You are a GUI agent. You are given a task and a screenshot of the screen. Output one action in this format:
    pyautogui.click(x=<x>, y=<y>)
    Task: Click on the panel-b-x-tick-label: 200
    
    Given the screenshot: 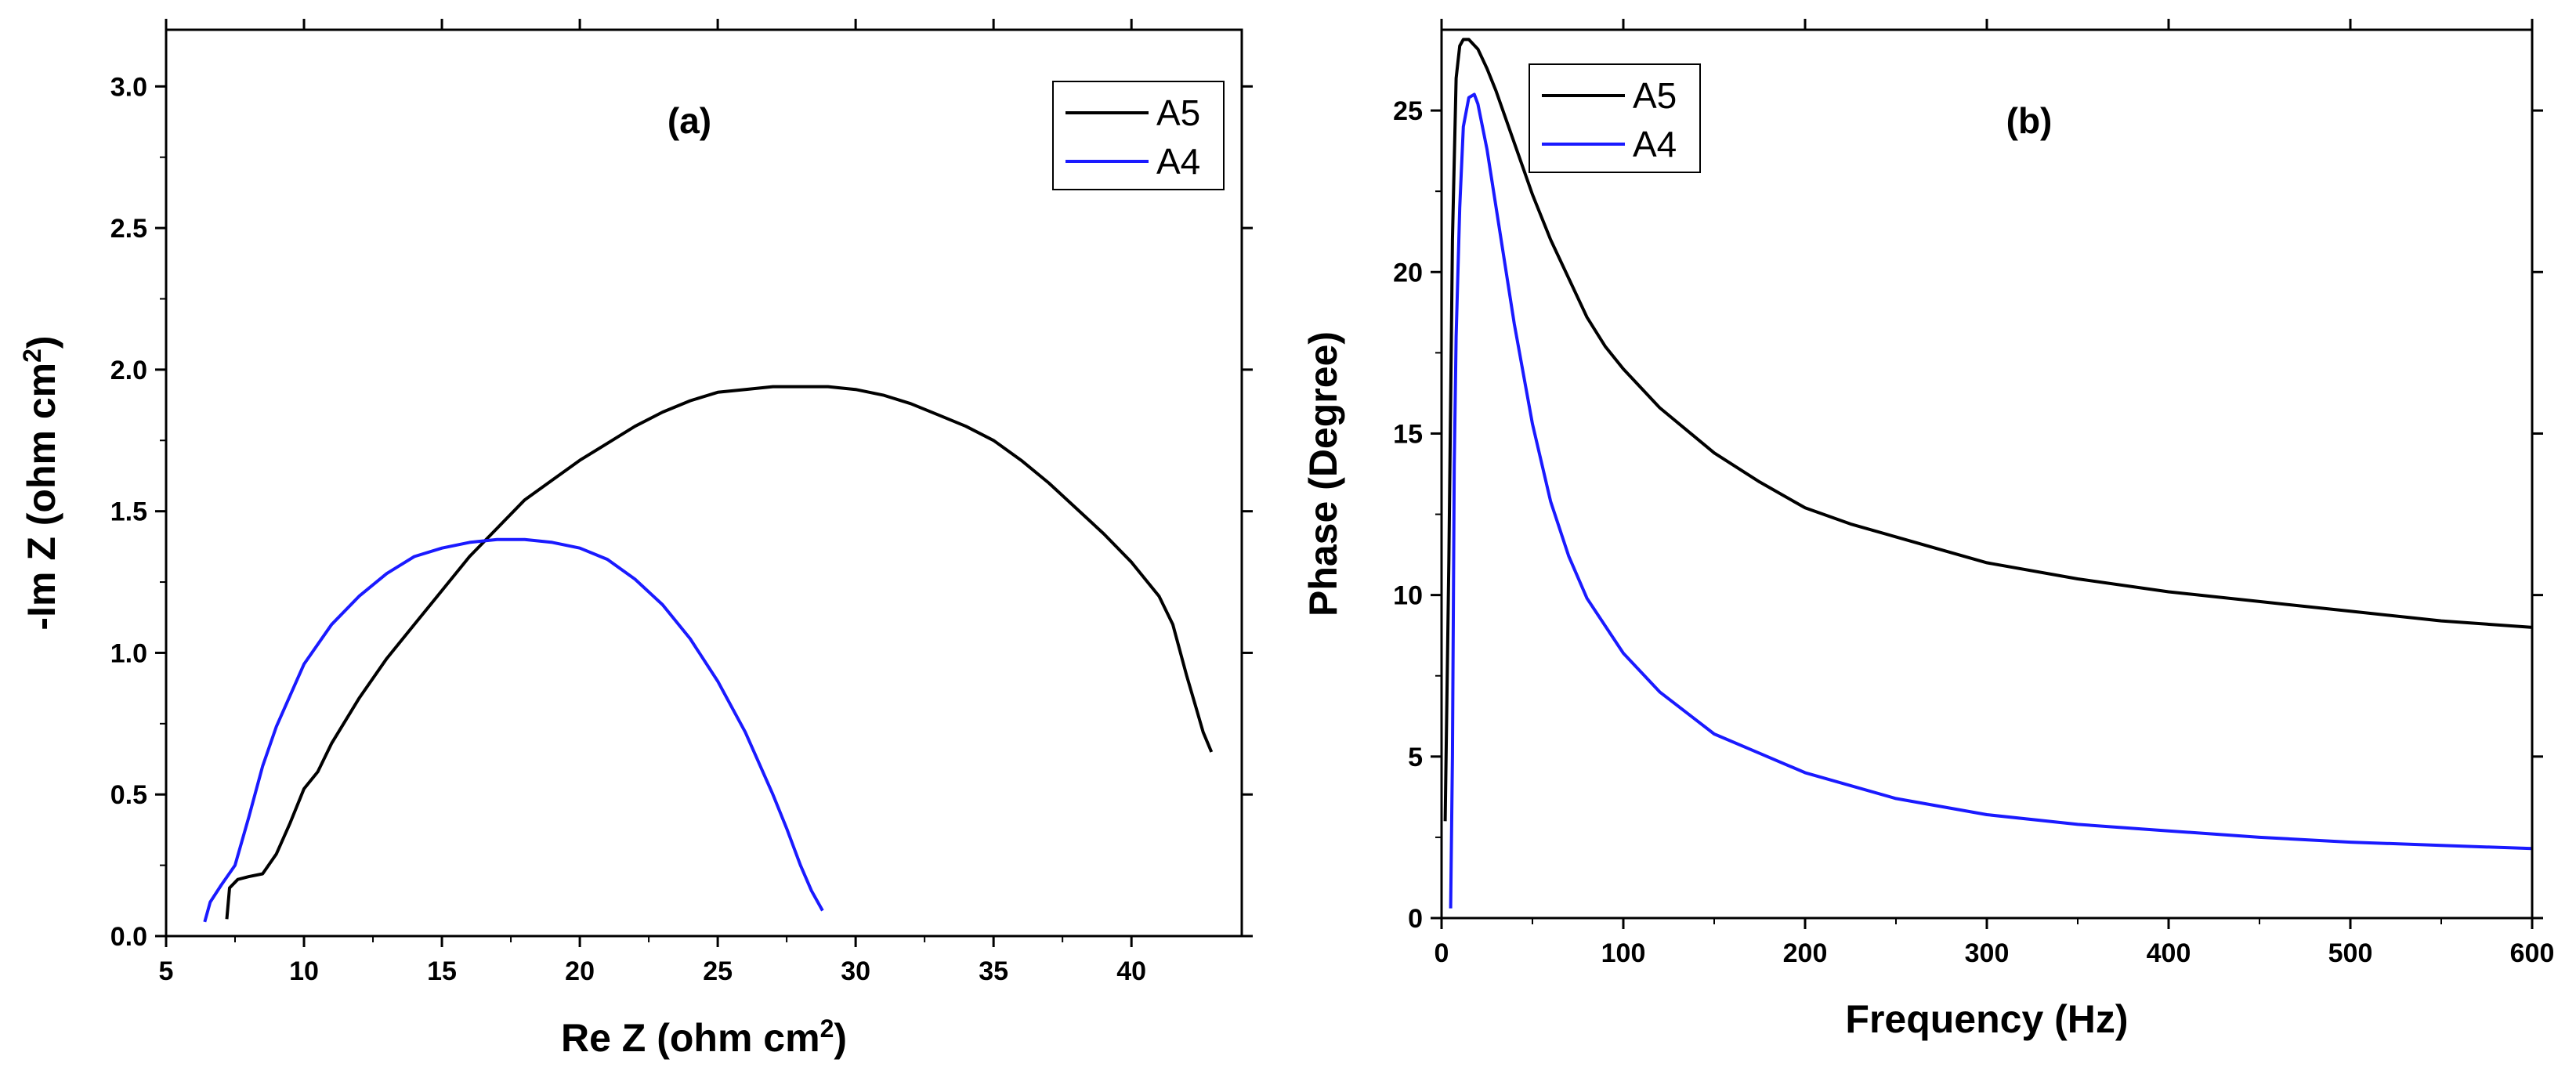 What is the action you would take?
    pyautogui.click(x=1805, y=953)
    